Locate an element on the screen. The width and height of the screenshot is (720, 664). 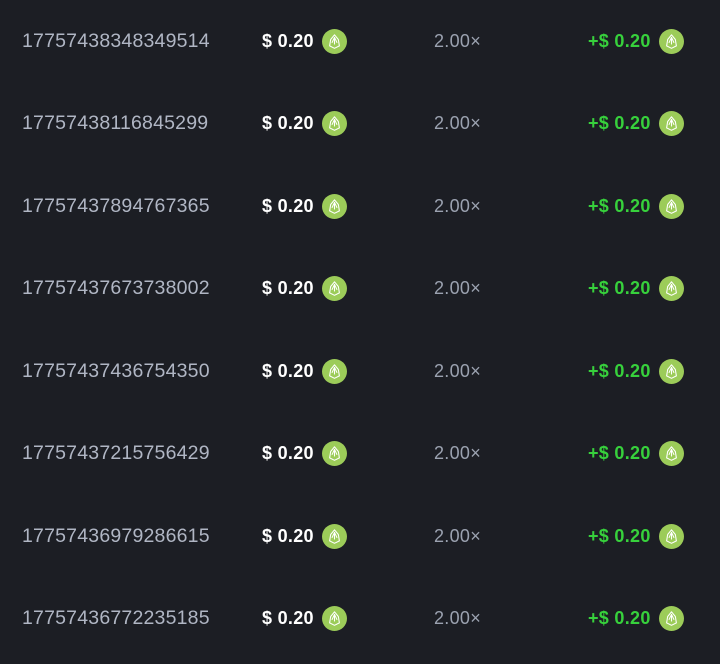
bet-history-row: 1775743834834951​4 $ 0.20 2.00× +$ 0.20 is located at coordinates (360, 41).